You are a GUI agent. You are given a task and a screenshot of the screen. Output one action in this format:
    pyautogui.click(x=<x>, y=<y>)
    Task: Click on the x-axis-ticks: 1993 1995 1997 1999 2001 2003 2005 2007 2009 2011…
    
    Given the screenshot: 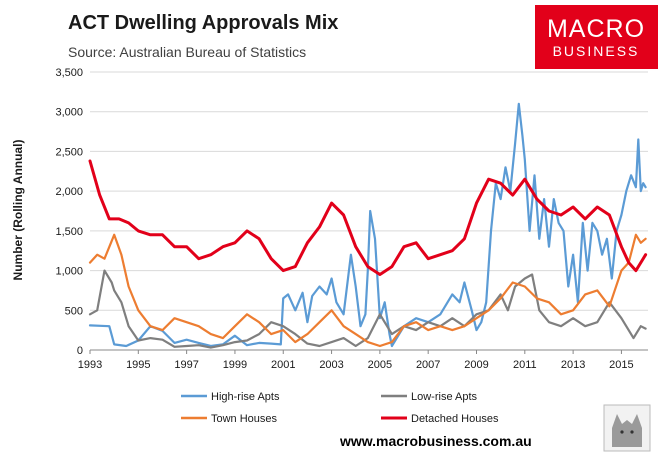 What is the action you would take?
    pyautogui.click(x=356, y=360)
    